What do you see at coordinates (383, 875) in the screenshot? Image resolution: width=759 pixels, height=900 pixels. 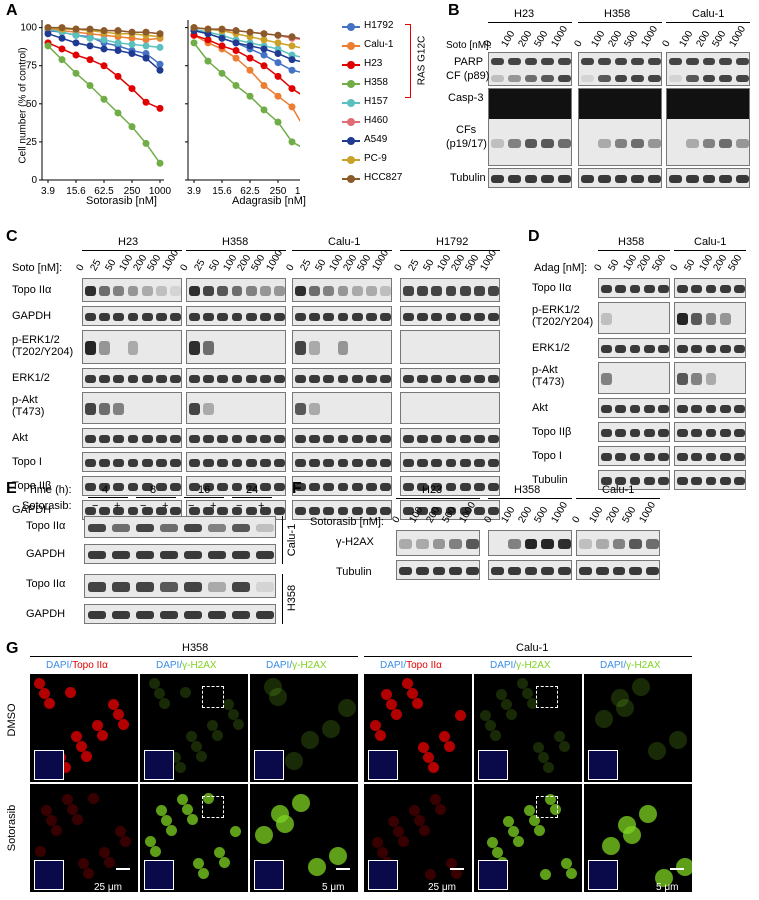 I see `inset-dapi` at bounding box center [383, 875].